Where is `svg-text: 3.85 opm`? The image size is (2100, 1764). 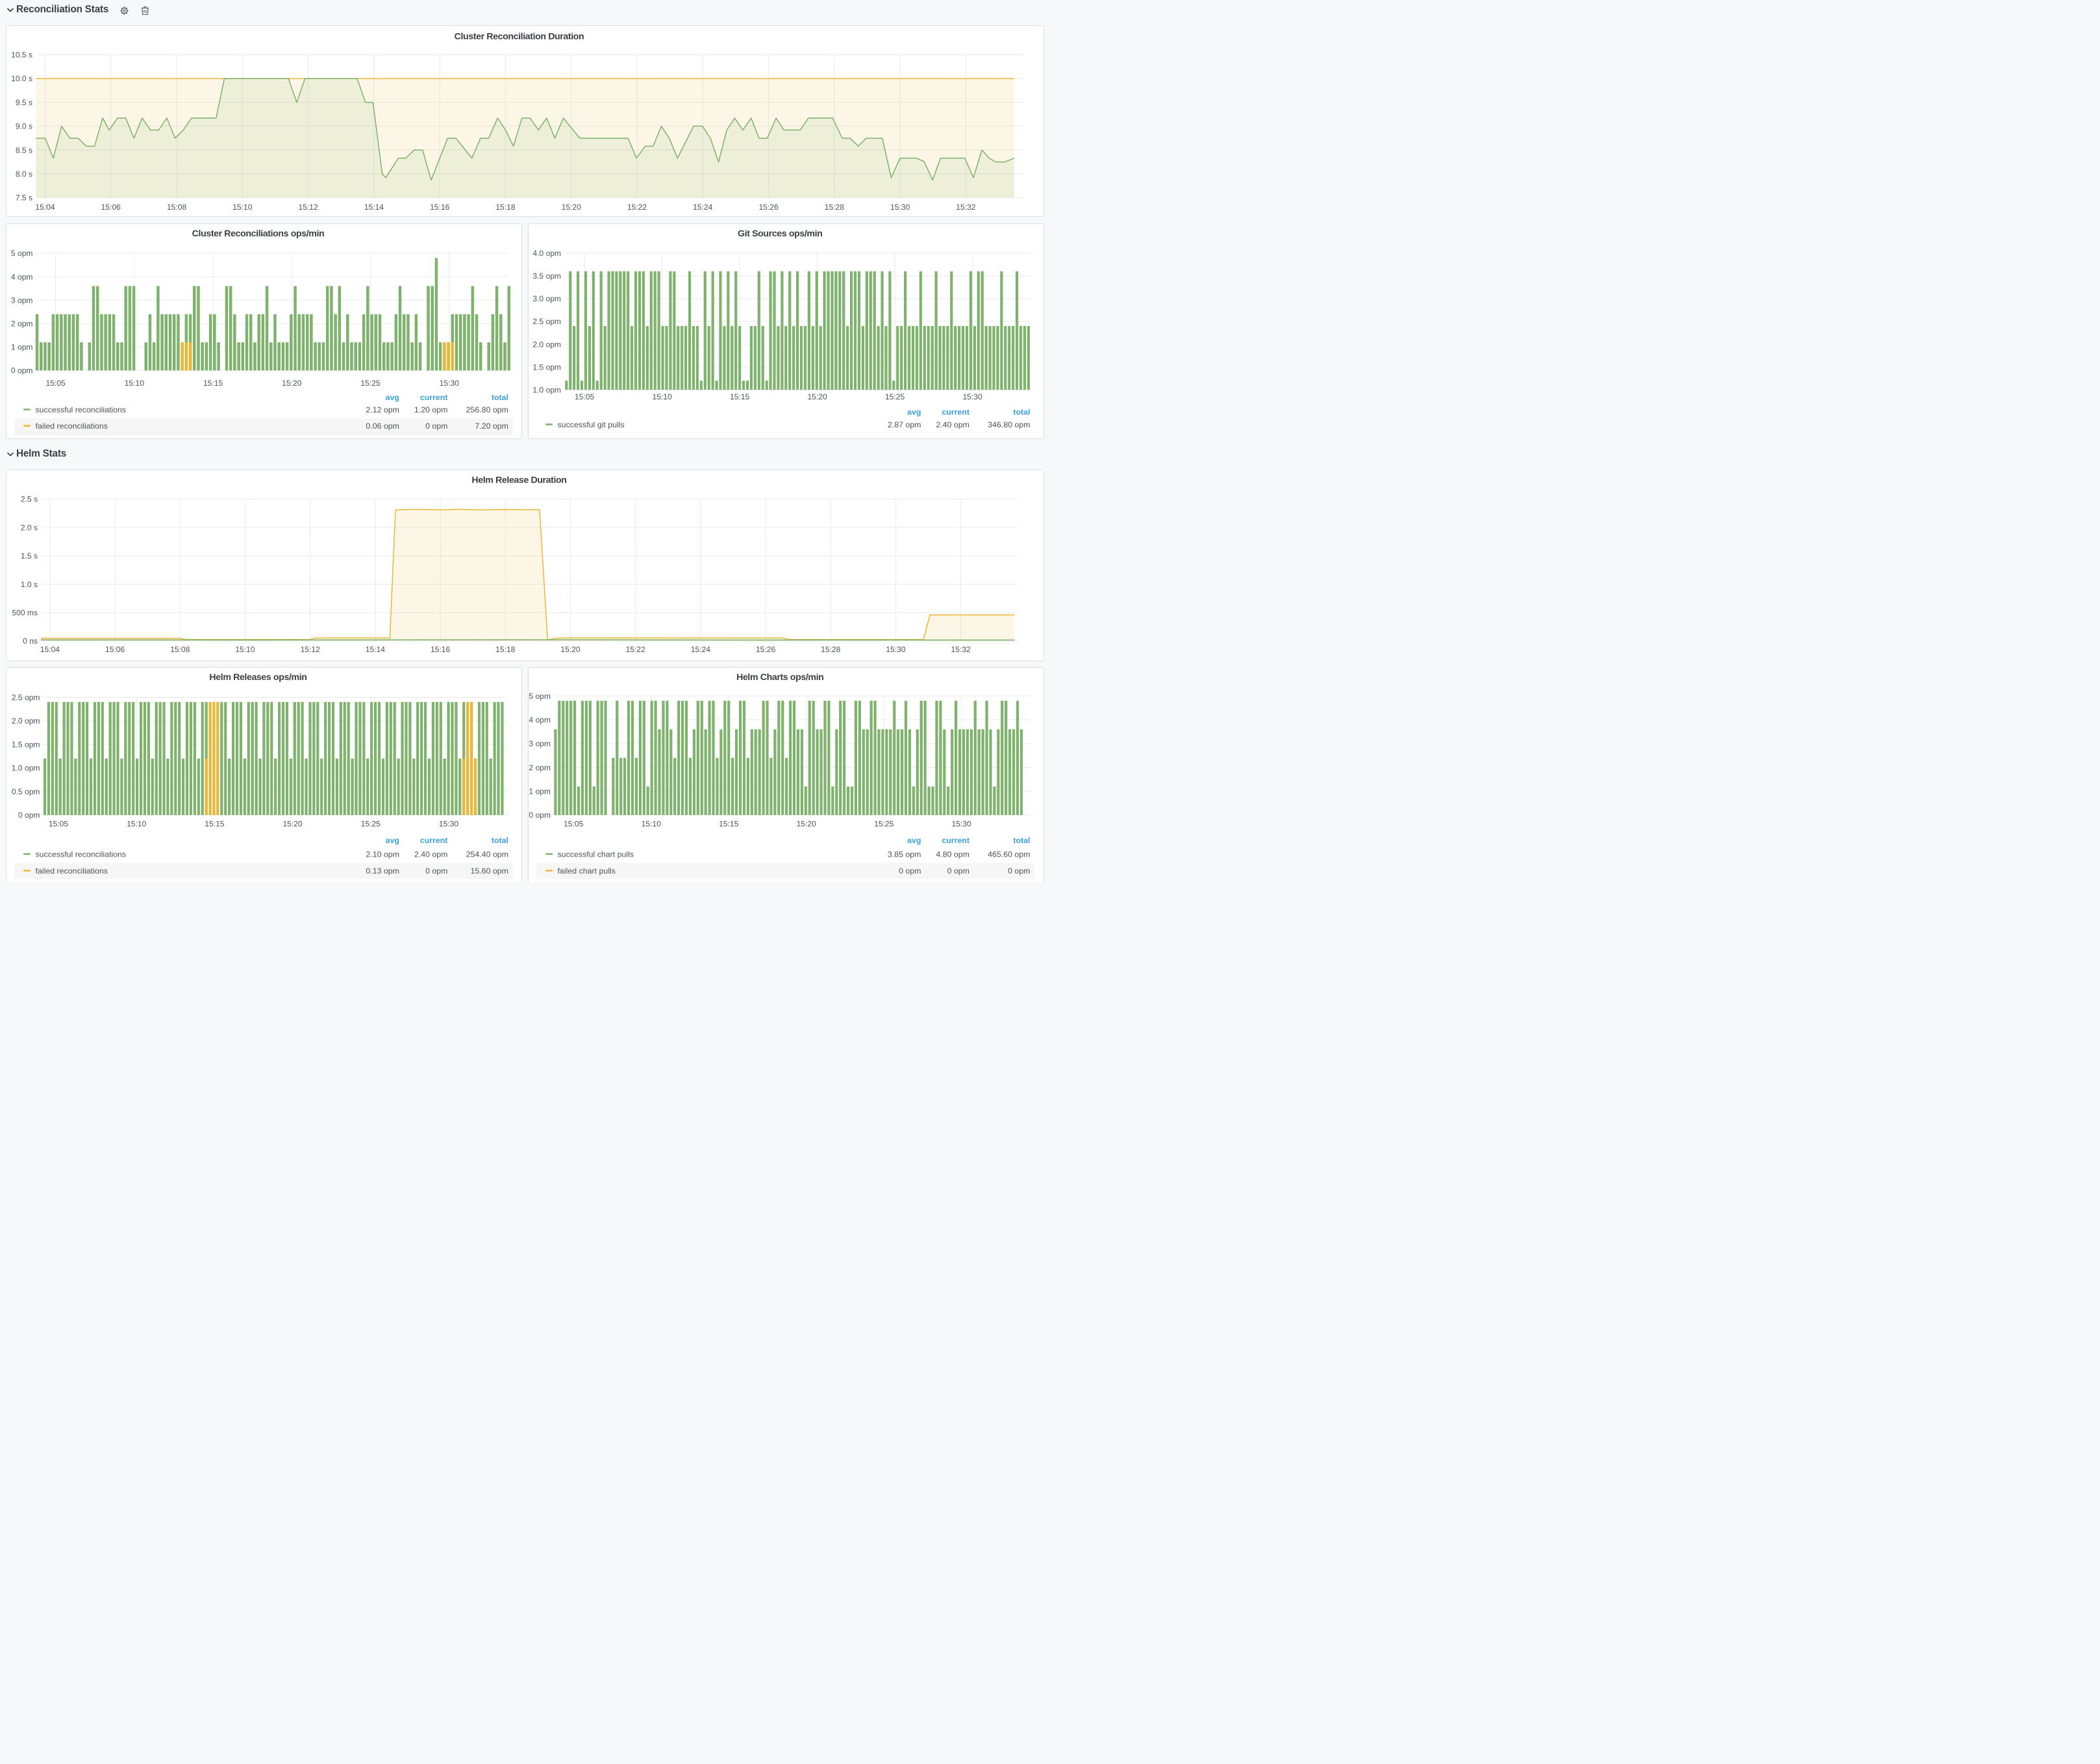 svg-text: 3.85 opm is located at coordinates (904, 854).